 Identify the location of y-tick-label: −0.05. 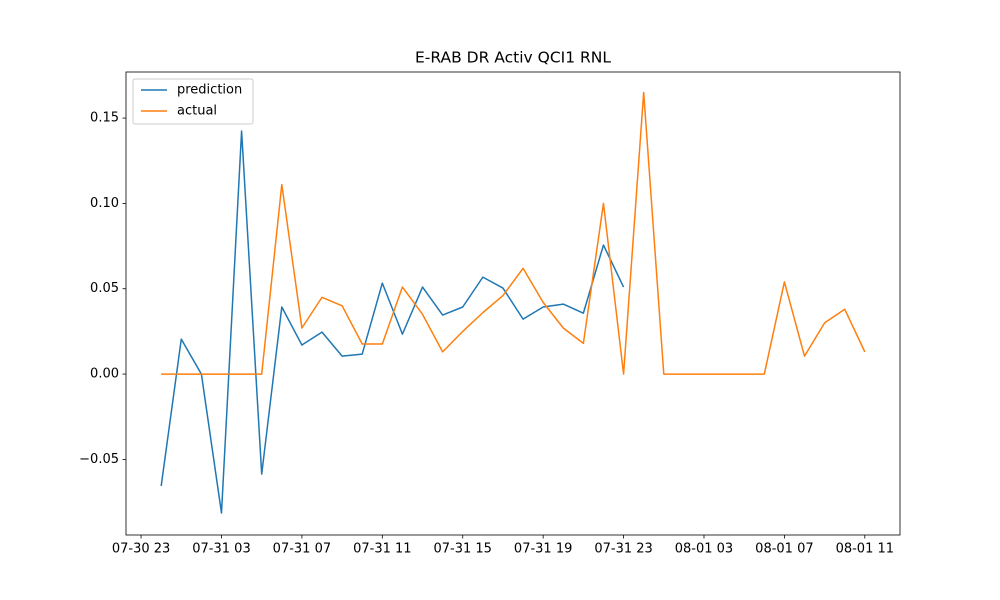
(99, 459).